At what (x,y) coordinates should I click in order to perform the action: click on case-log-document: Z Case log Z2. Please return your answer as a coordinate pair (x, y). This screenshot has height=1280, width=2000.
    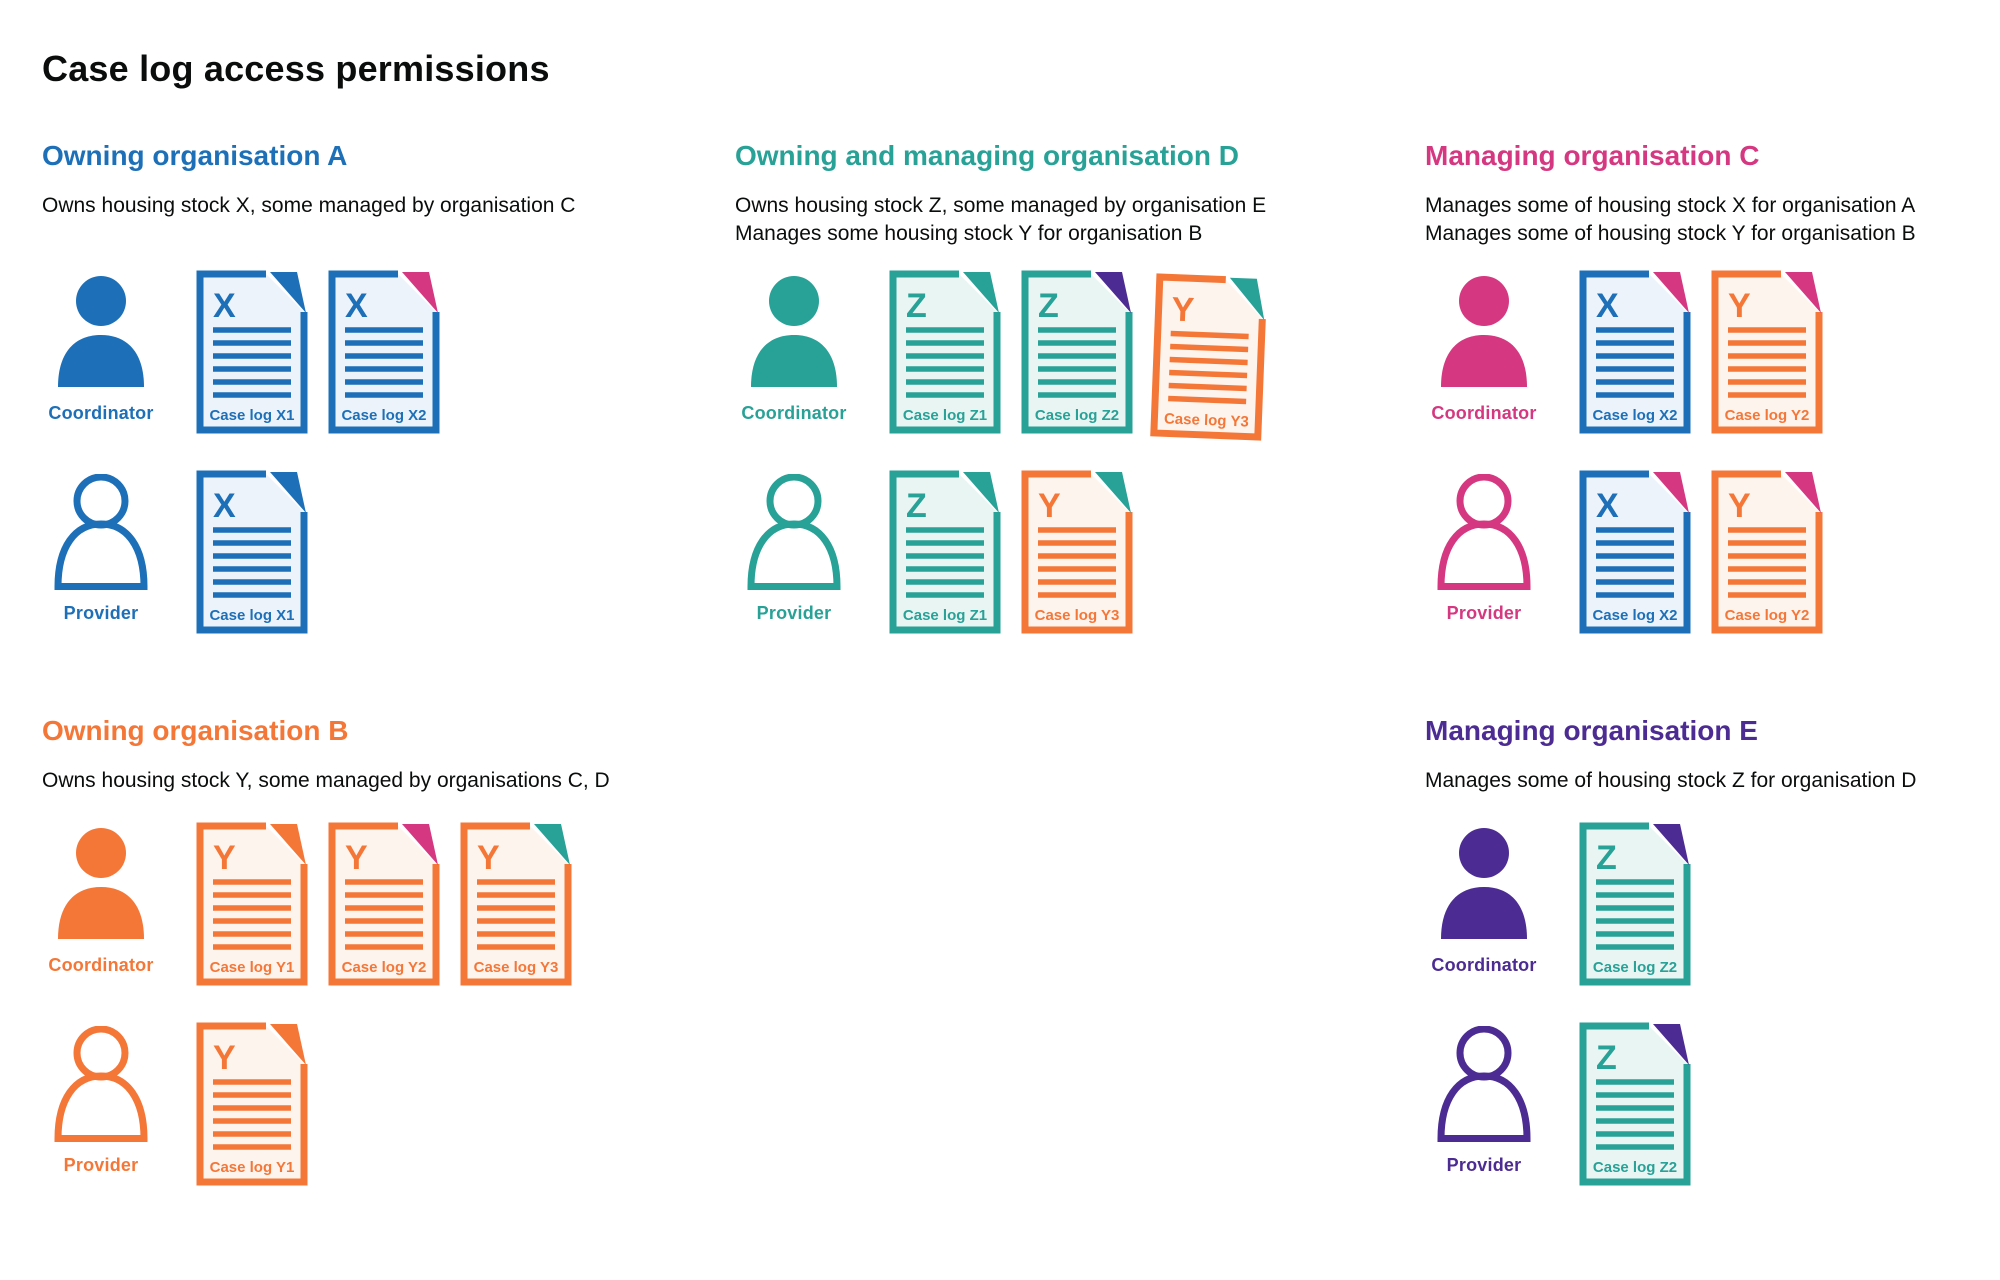
    Looking at the image, I should click on (1635, 904).